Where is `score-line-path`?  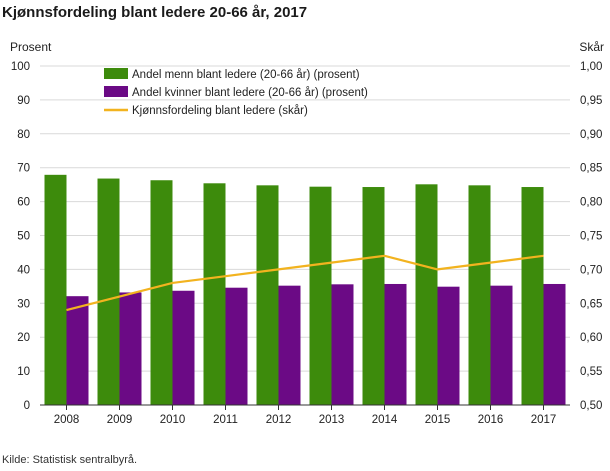 score-line-path is located at coordinates (305, 283).